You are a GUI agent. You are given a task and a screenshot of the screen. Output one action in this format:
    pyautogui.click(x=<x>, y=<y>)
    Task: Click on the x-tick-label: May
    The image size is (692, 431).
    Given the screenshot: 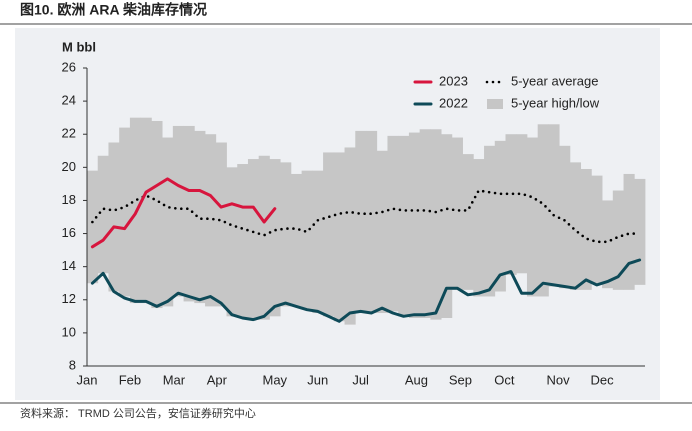 What is the action you would take?
    pyautogui.click(x=275, y=379)
    